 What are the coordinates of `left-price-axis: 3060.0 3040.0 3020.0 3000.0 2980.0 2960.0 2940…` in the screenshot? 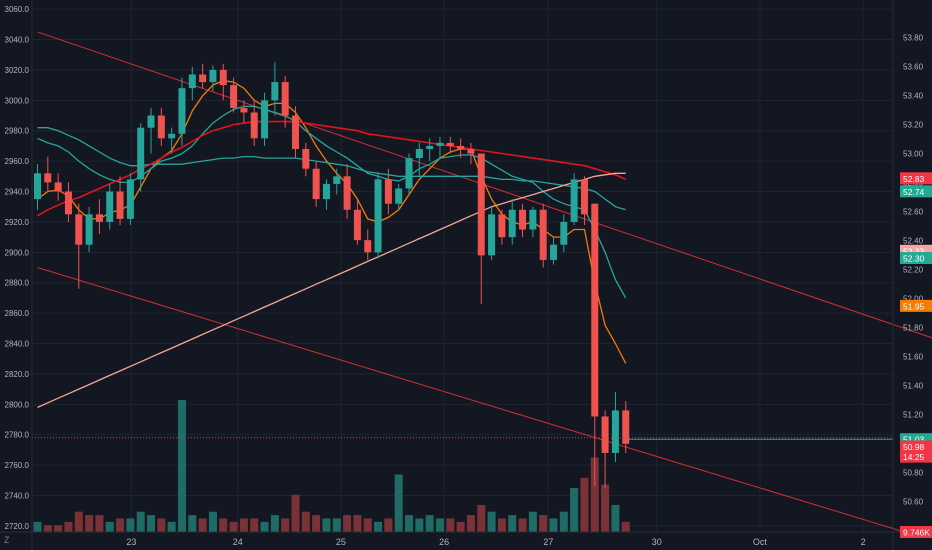 It's located at (17, 268).